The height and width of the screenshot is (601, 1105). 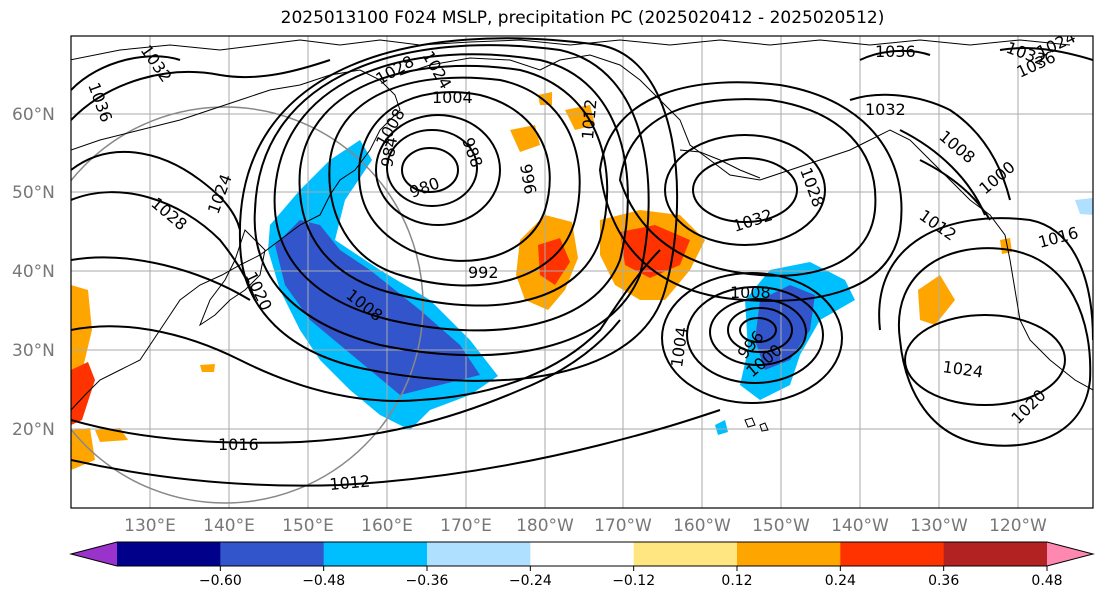 I want to click on isobar-label: 1032, so click(x=885, y=109).